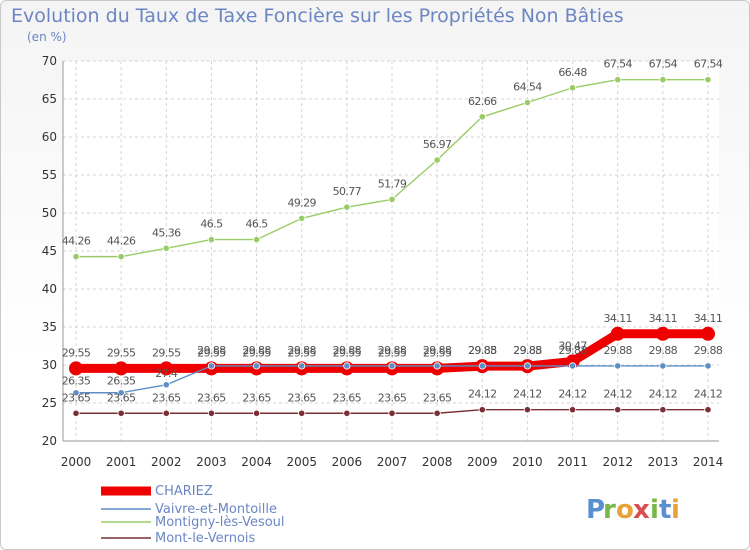 The width and height of the screenshot is (750, 550). What do you see at coordinates (49, 365) in the screenshot?
I see `y-tick-label: 30` at bounding box center [49, 365].